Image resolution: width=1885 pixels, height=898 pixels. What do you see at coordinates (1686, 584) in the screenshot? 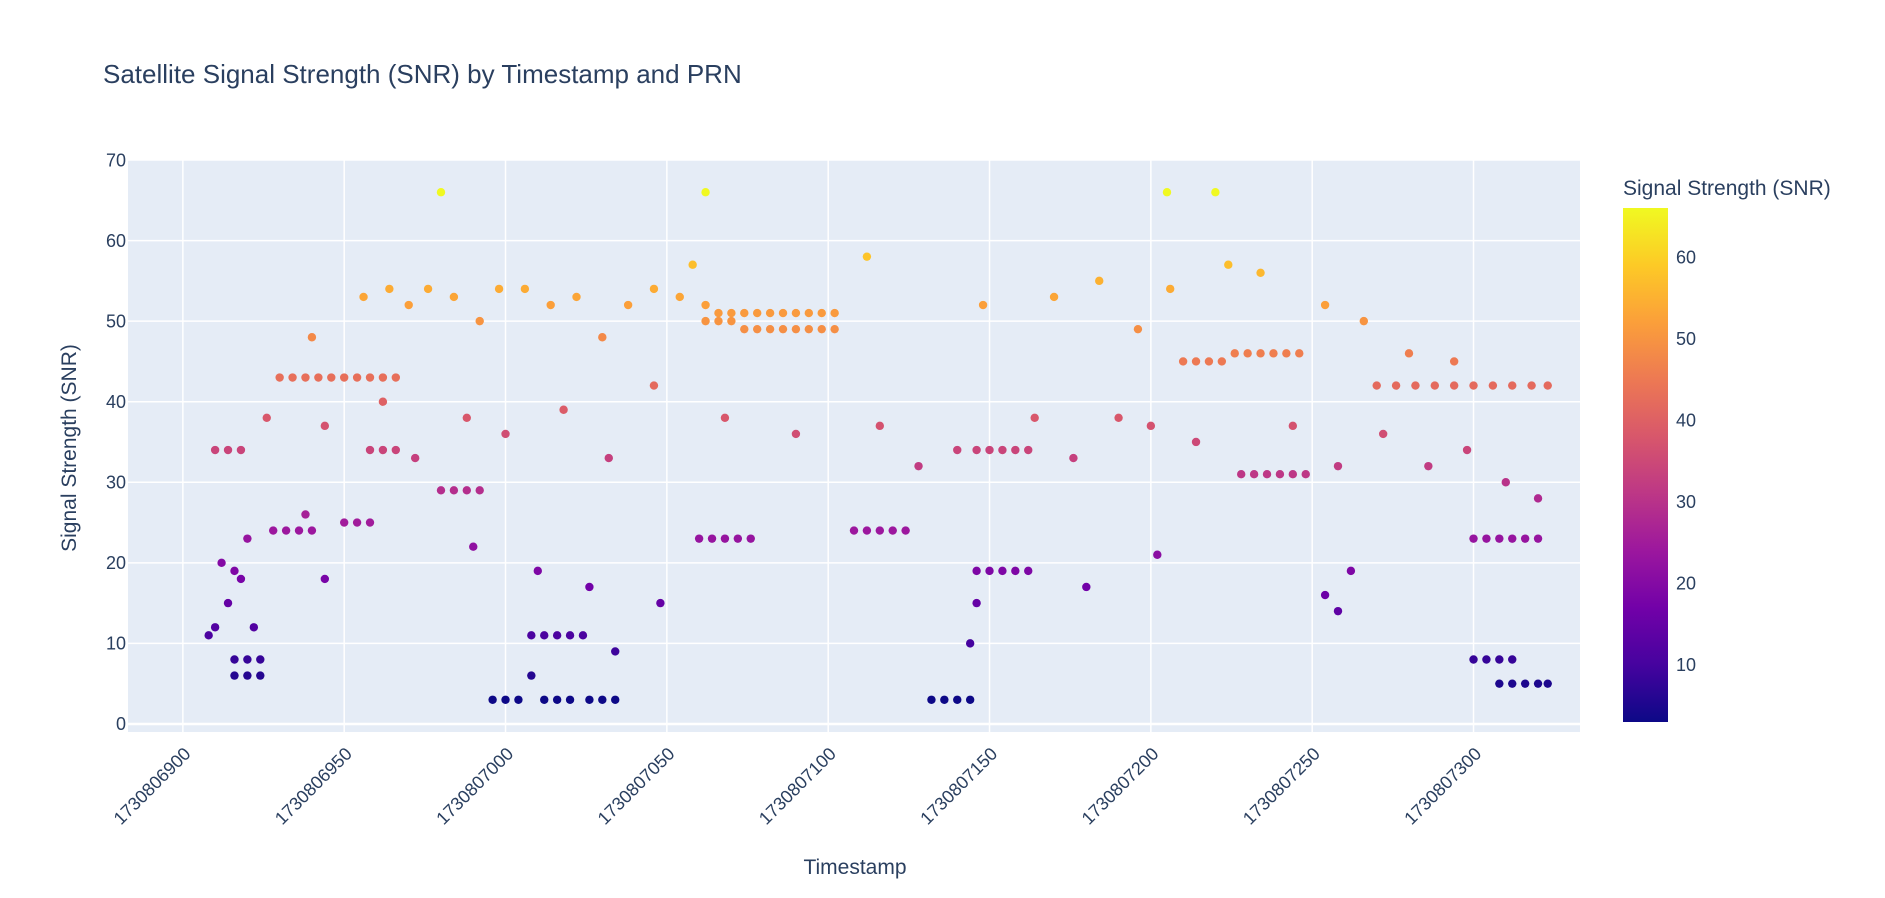
I see `colorbar-tick-label: 20` at bounding box center [1686, 584].